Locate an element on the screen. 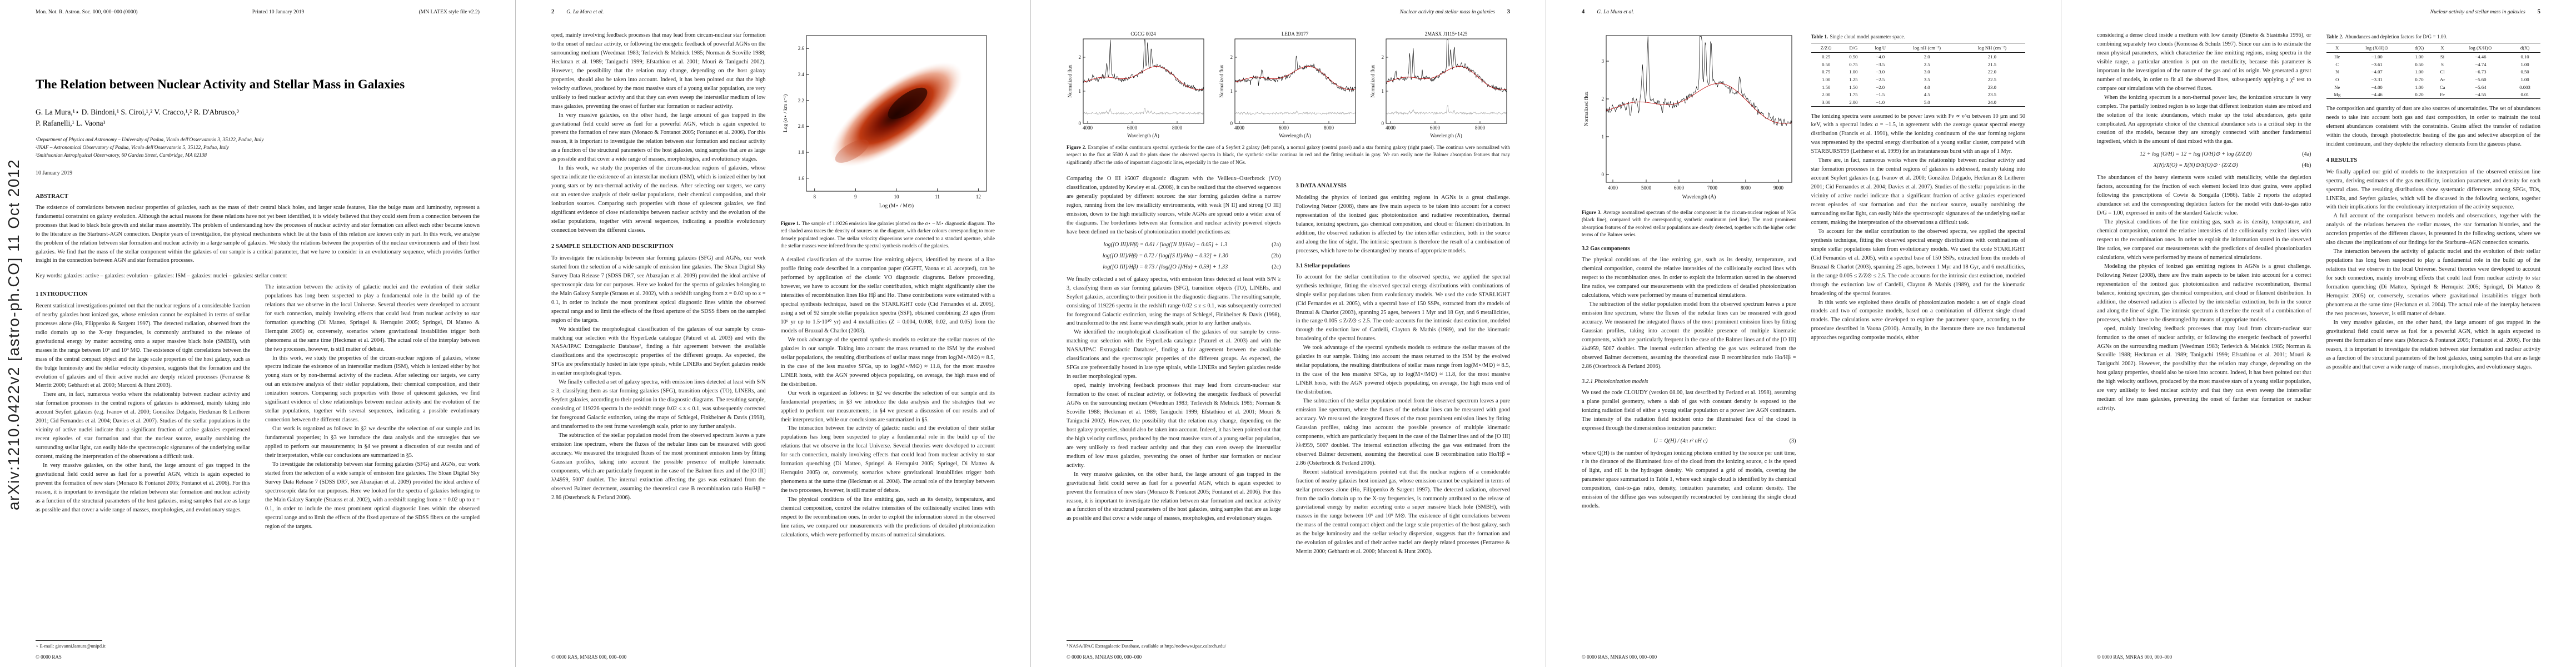 This screenshot has height=667, width=2576. panel-title: LEDA 39177 is located at coordinates (1295, 34).